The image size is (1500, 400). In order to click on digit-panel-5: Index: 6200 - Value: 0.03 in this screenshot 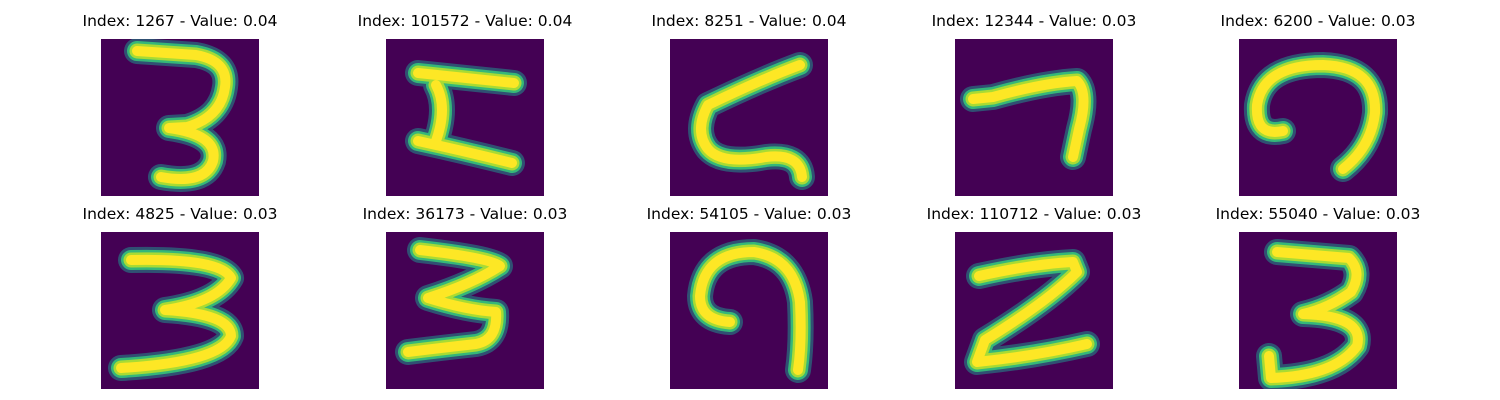, I will do `click(1318, 103)`.